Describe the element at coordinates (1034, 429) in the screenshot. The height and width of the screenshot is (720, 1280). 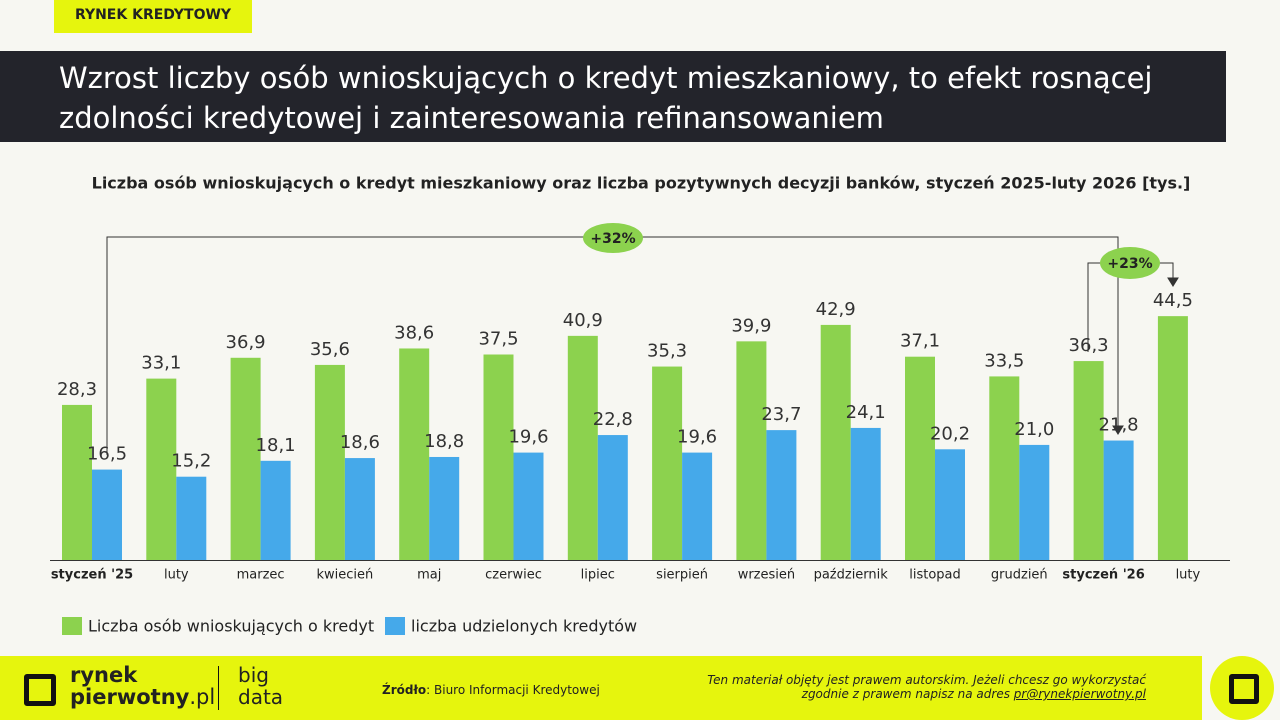
I see `value-label: 21,0` at that location.